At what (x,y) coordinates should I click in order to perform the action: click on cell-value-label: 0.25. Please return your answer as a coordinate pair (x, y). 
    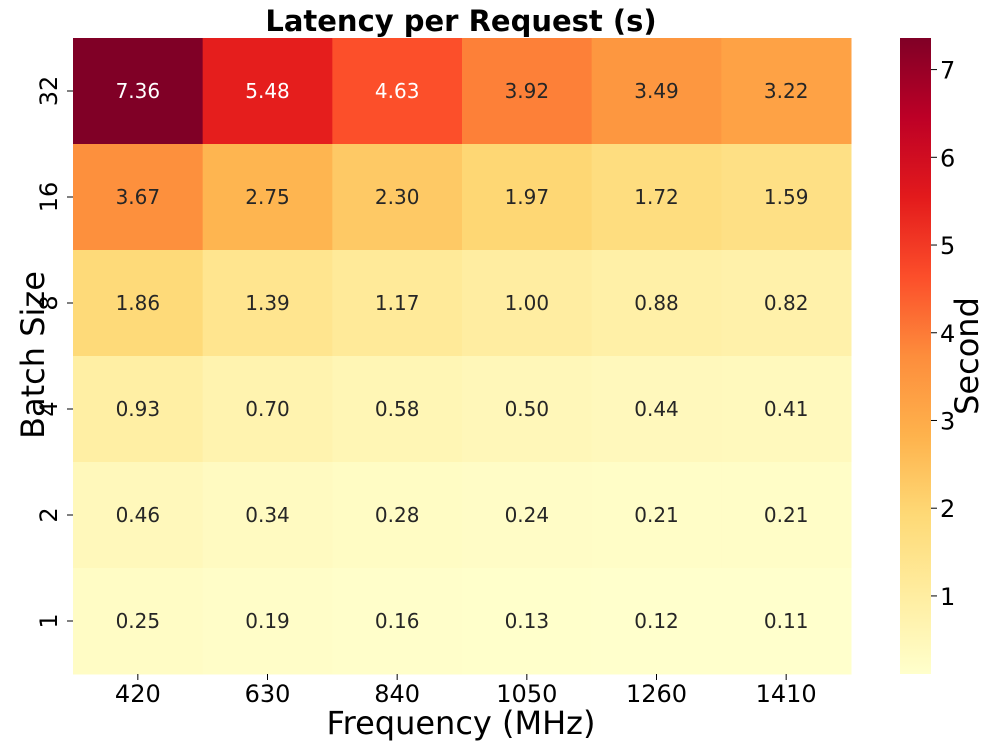
    Looking at the image, I should click on (138, 621).